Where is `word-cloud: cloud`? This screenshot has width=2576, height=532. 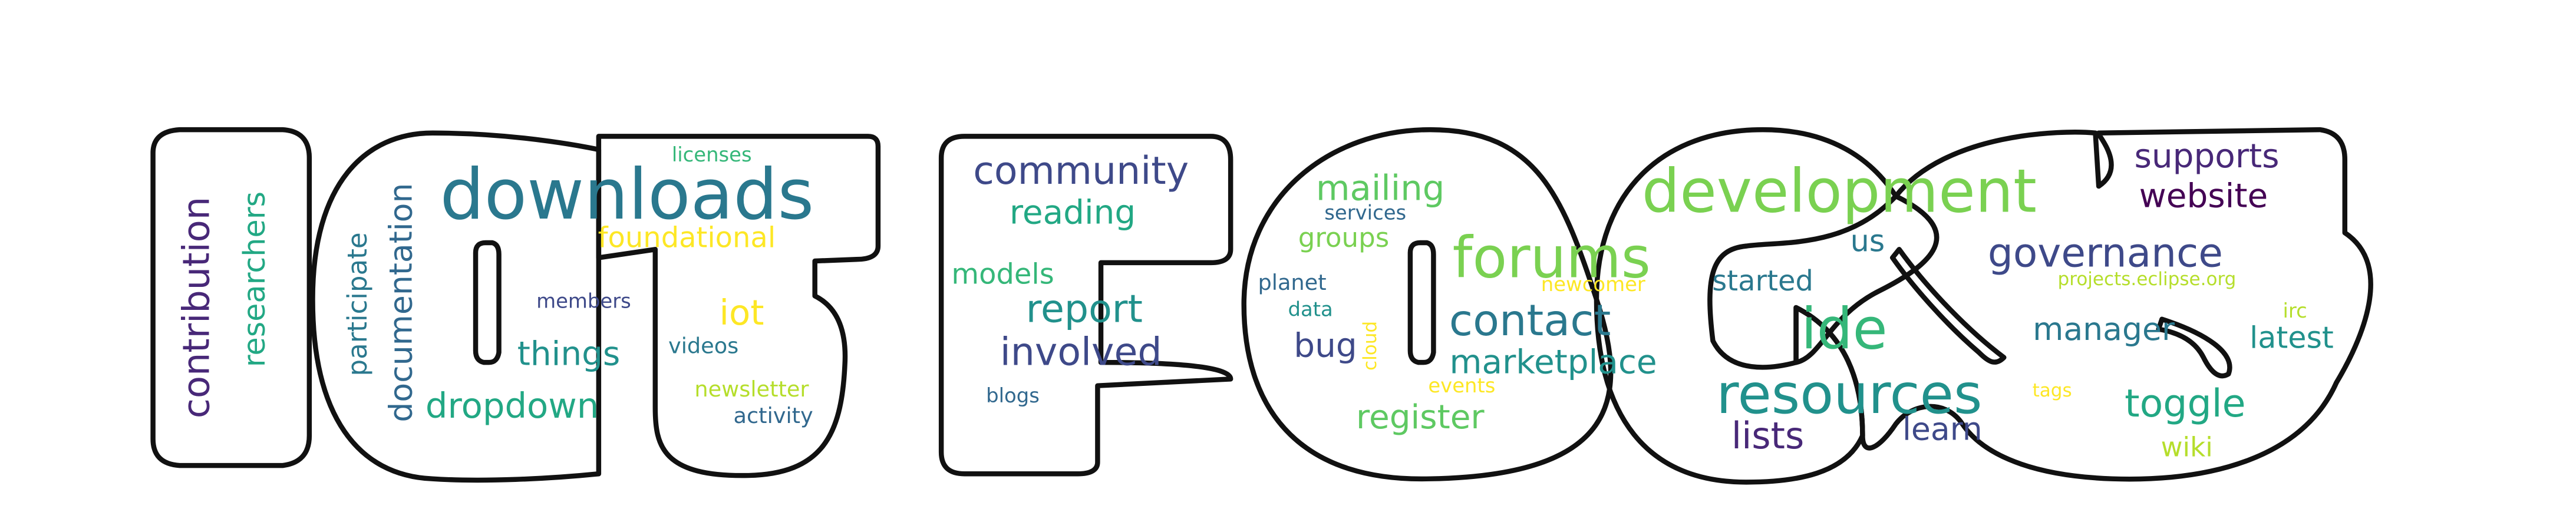
word-cloud: cloud is located at coordinates (1371, 346).